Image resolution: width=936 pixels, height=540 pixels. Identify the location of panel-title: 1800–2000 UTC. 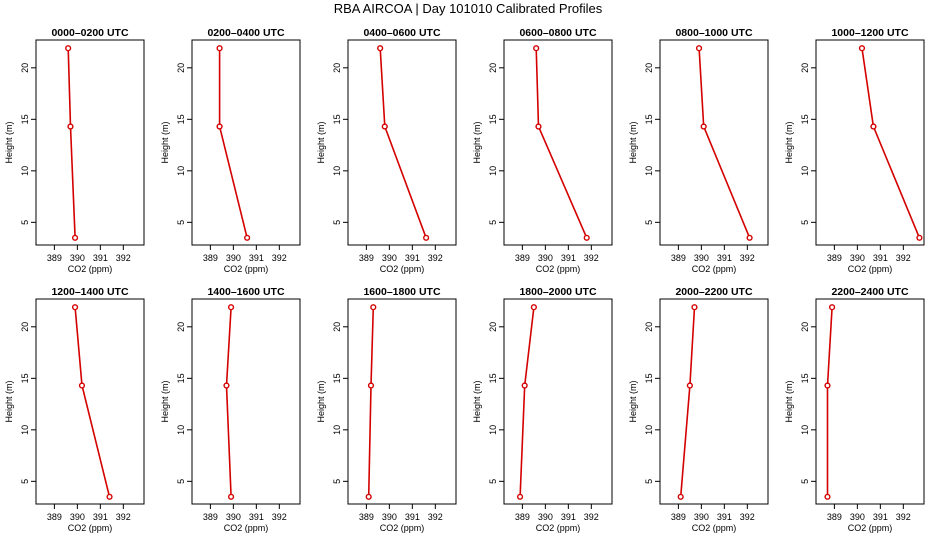
(557, 292).